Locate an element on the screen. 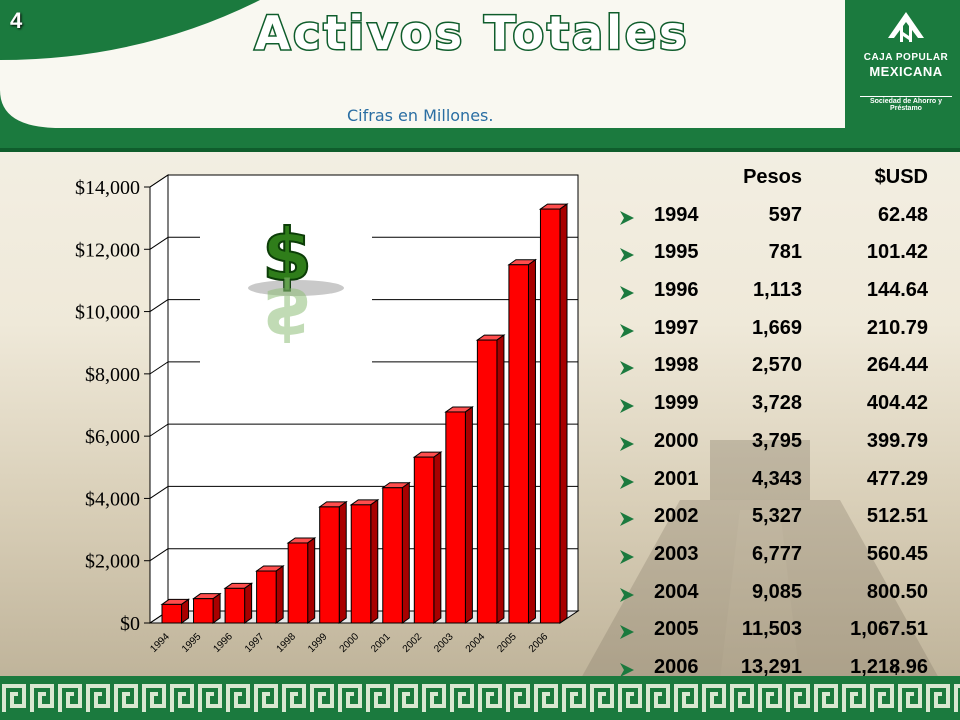 This screenshot has width=960, height=720. y-tick-label: $14,000 is located at coordinates (107, 188).